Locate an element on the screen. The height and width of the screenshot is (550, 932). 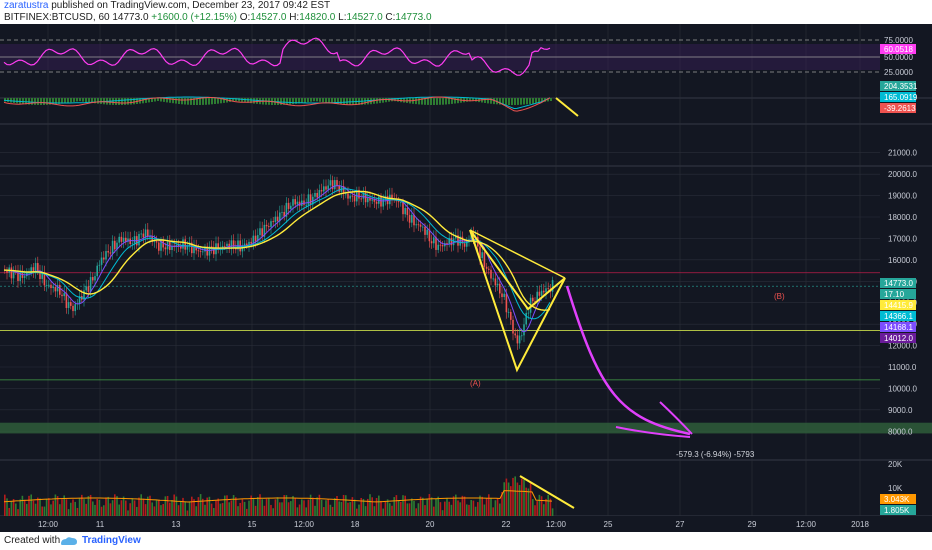
rsi-pane is located at coordinates (440, 56).